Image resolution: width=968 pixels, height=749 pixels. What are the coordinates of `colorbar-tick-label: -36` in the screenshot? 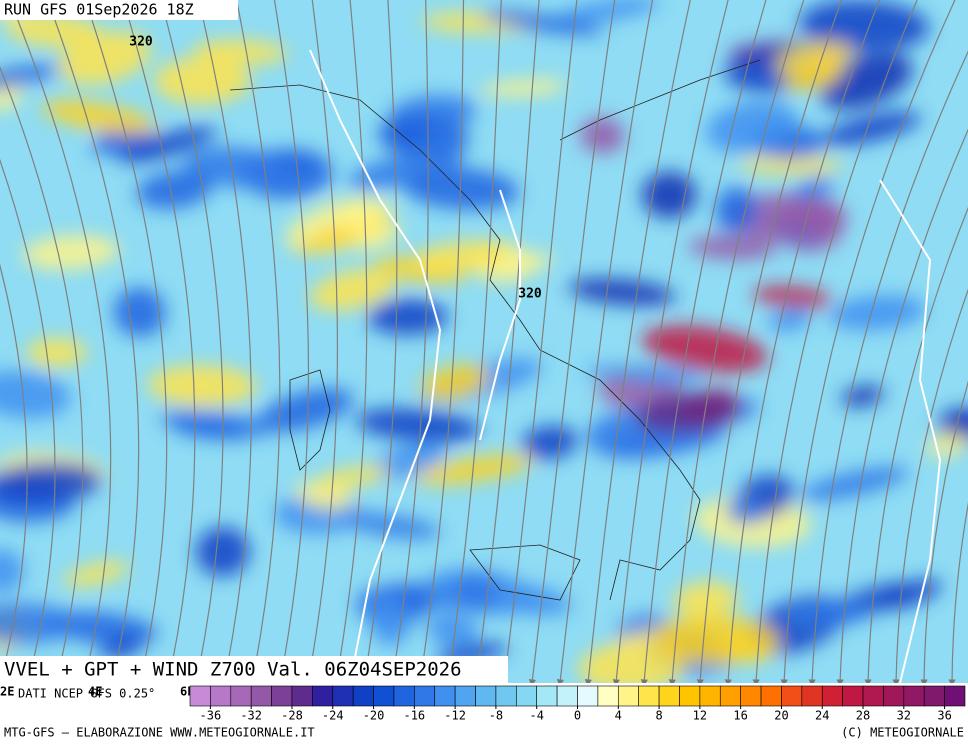 It's located at (211, 716).